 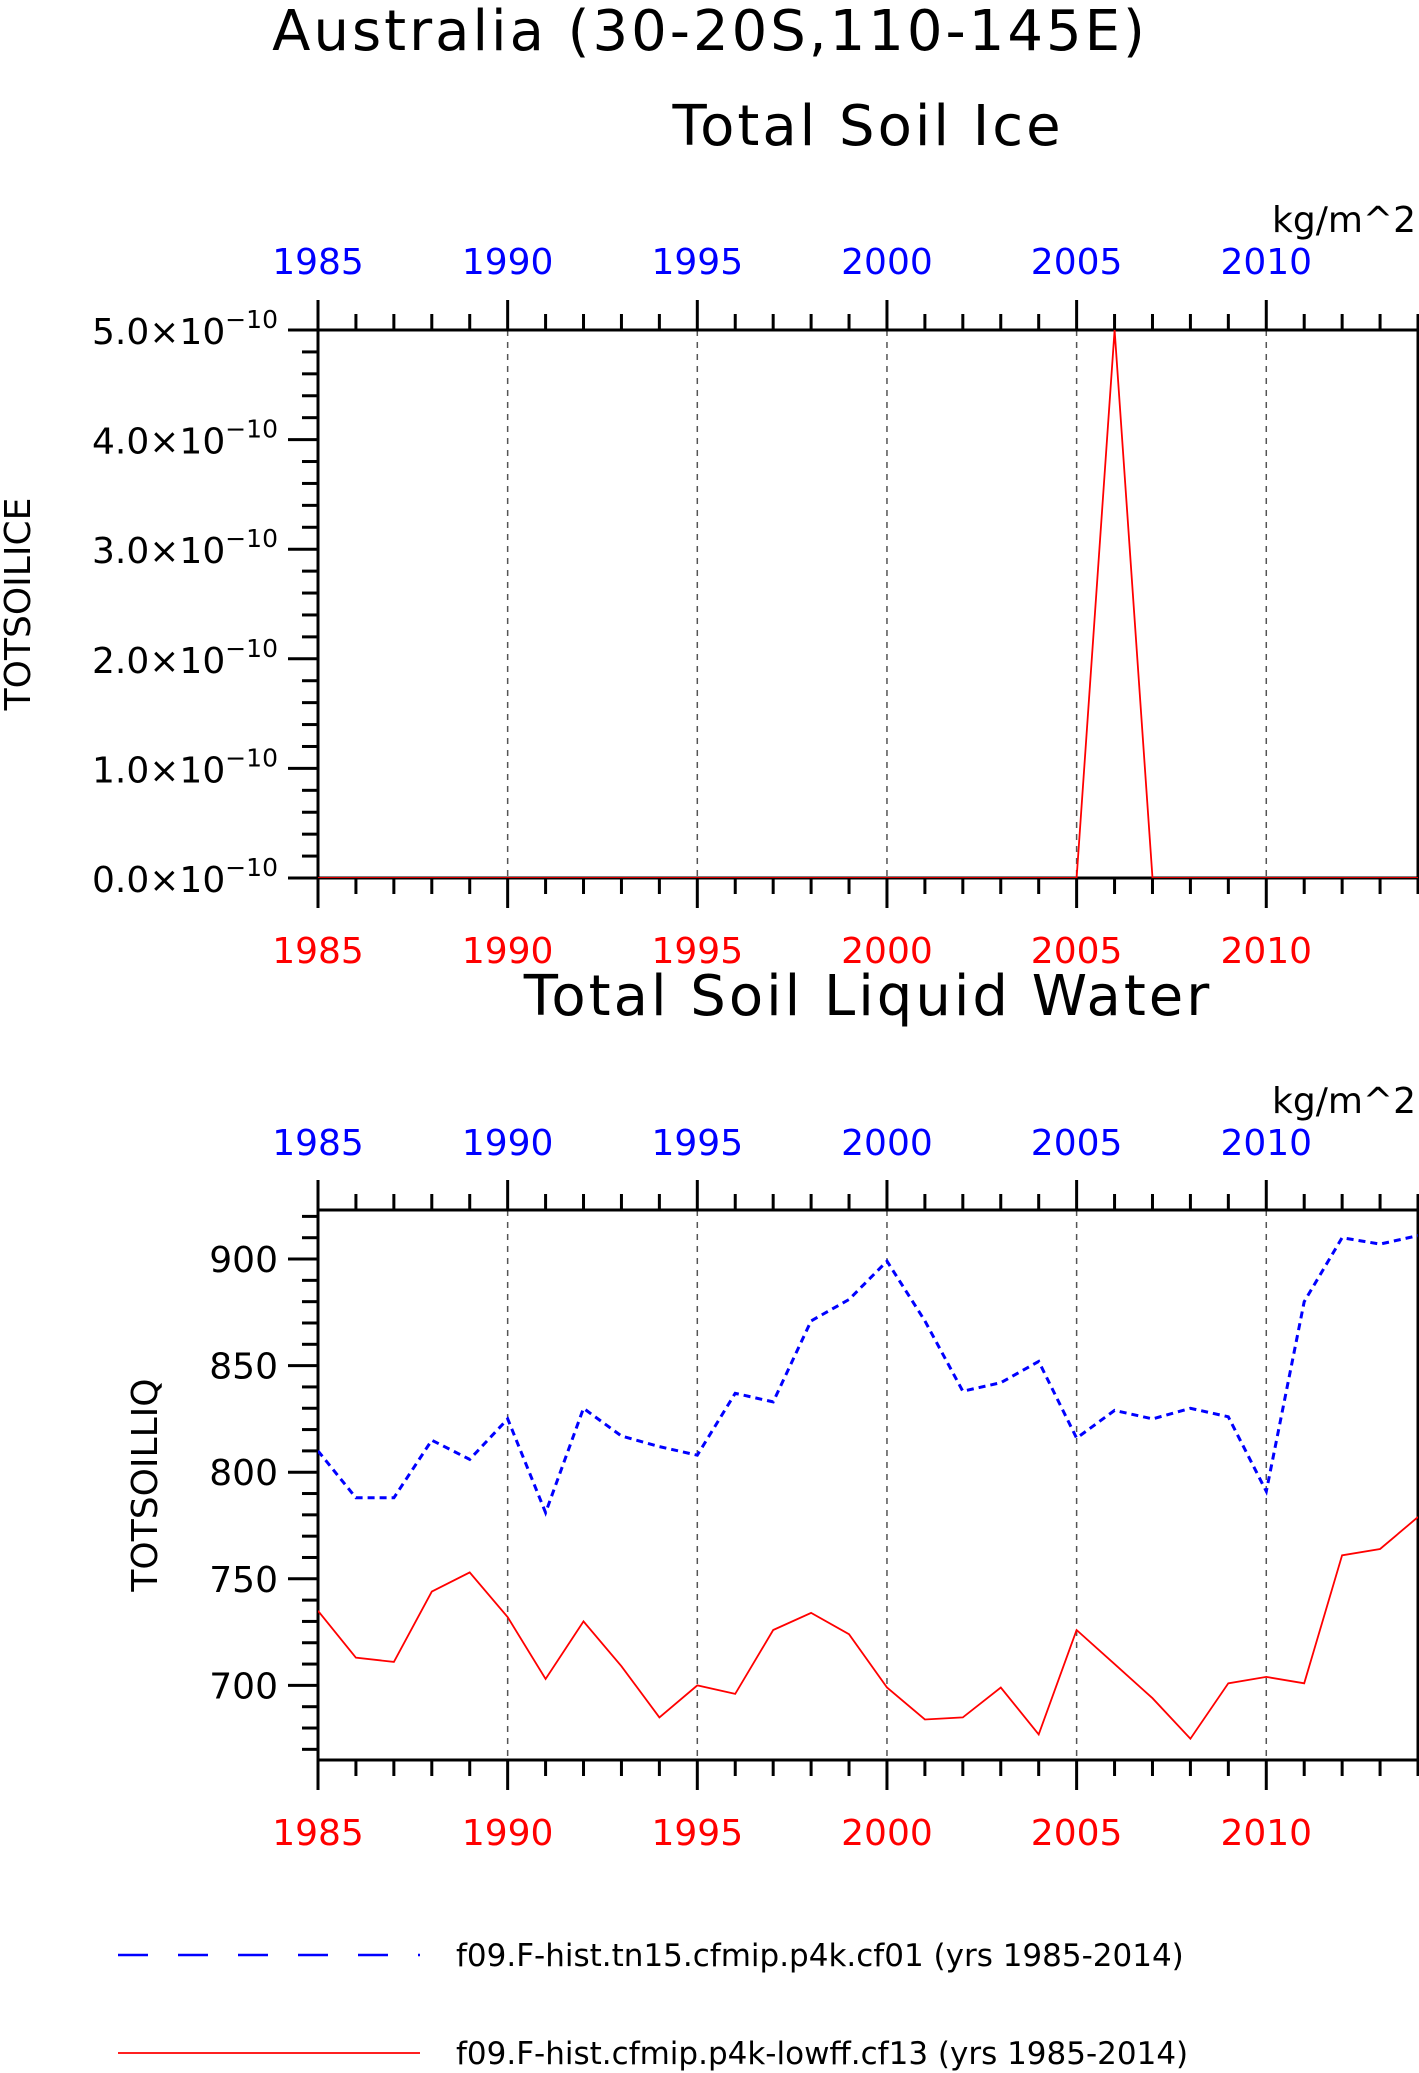 What do you see at coordinates (145, 1485) in the screenshot?
I see `y-axis-label: TOTSOILLIQ` at bounding box center [145, 1485].